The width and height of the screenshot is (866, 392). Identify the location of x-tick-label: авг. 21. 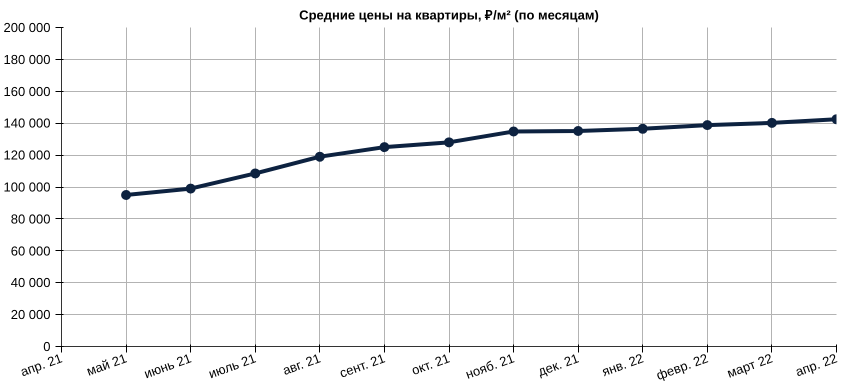
(301, 364).